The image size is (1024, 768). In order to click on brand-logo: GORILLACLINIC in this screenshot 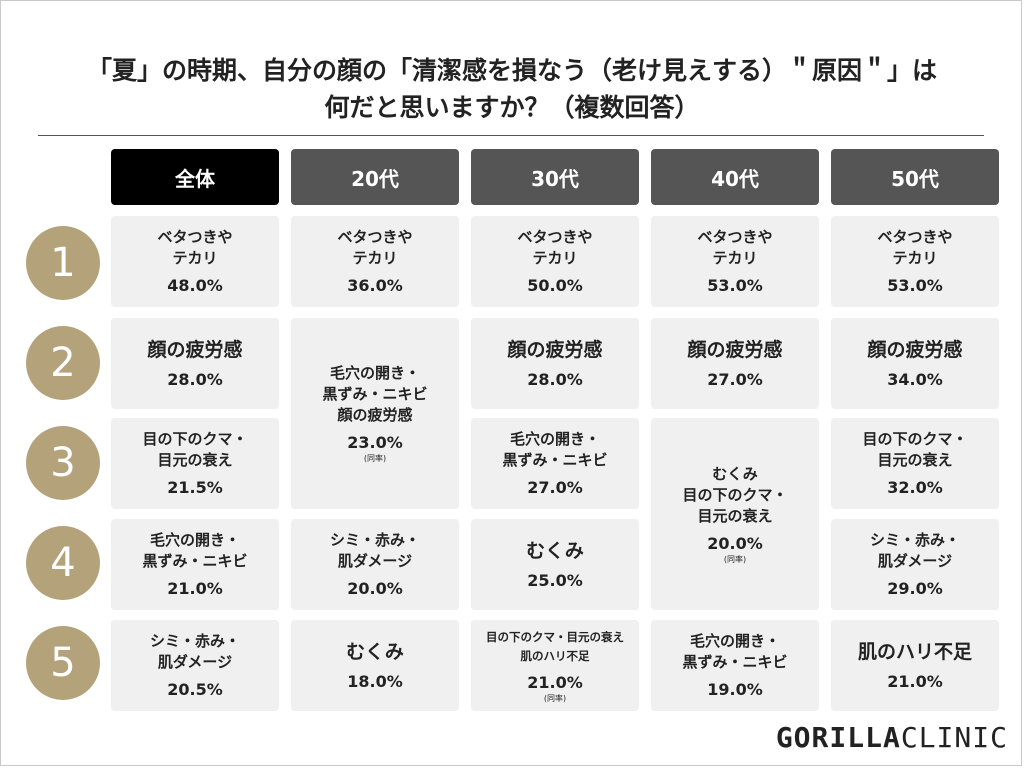, I will do `click(892, 737)`.